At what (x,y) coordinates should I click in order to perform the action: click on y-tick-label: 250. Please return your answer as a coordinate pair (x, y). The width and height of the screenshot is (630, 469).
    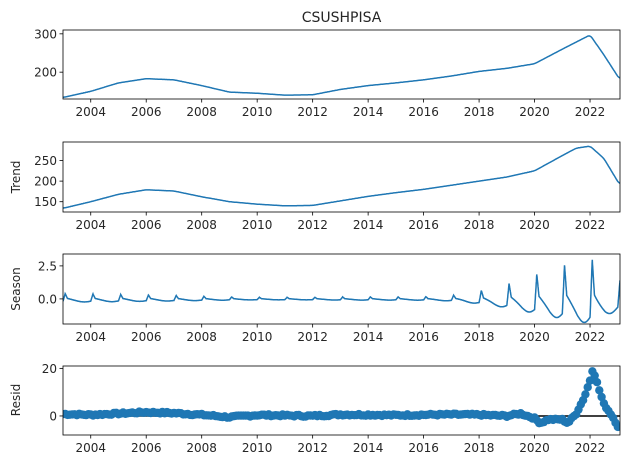
    Looking at the image, I should click on (45, 161).